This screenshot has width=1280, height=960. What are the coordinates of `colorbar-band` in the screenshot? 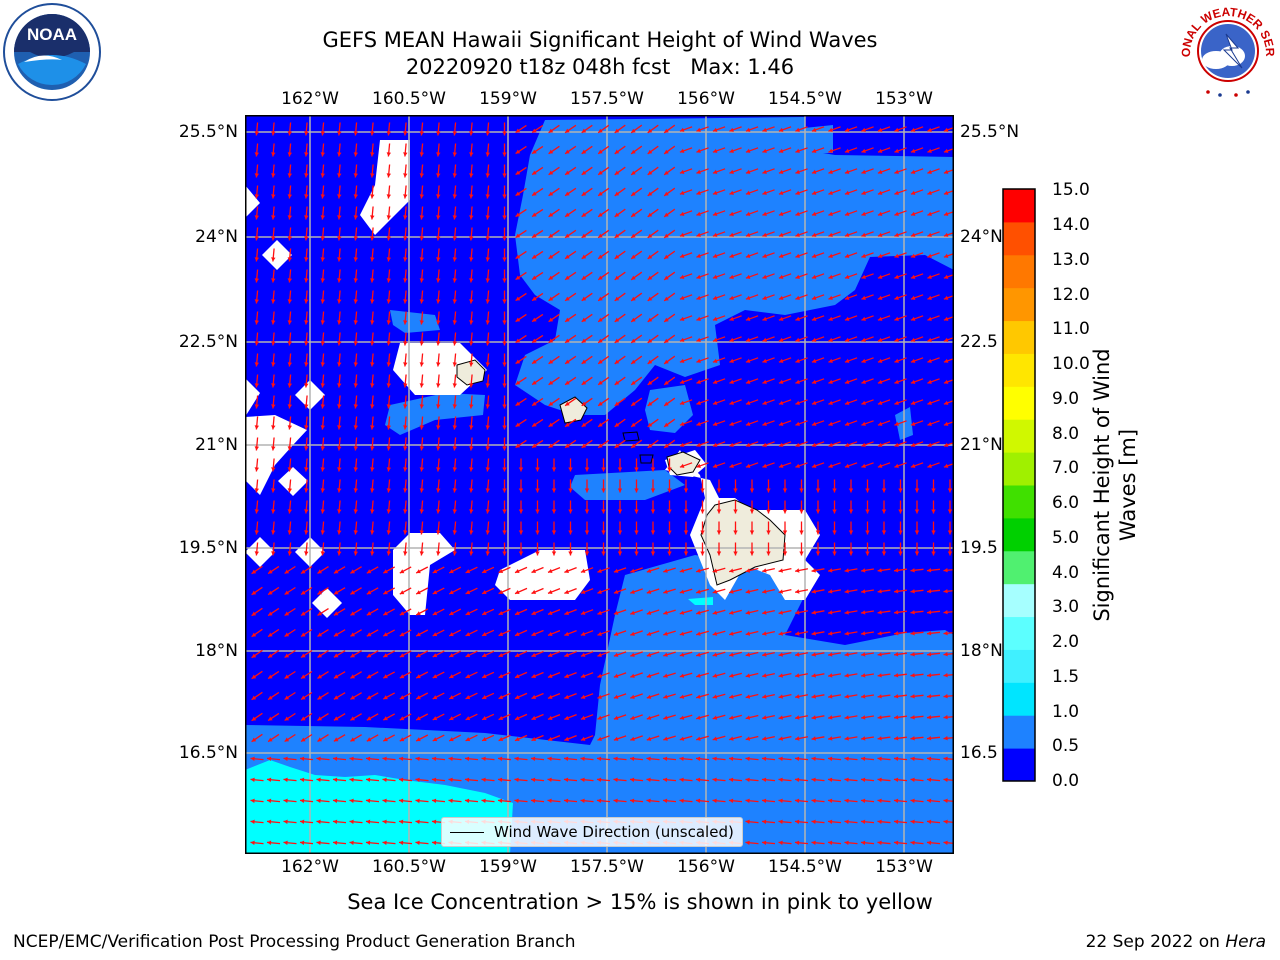 It's located at (1019, 436).